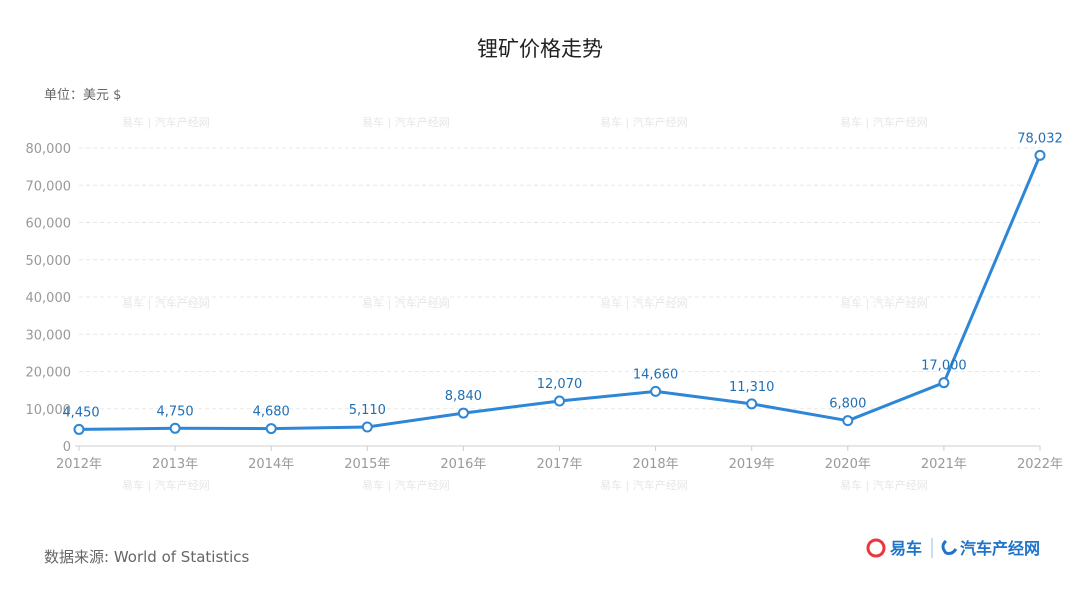  I want to click on data-label: 11,310, so click(752, 387).